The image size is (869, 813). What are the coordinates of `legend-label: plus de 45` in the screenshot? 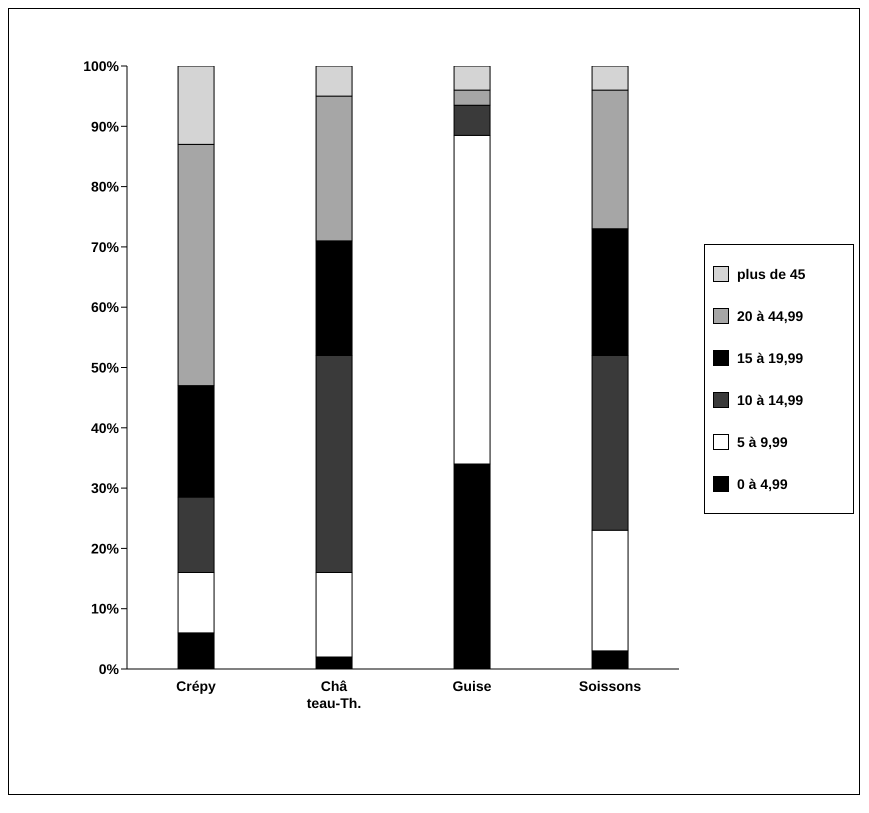 It's located at (771, 274).